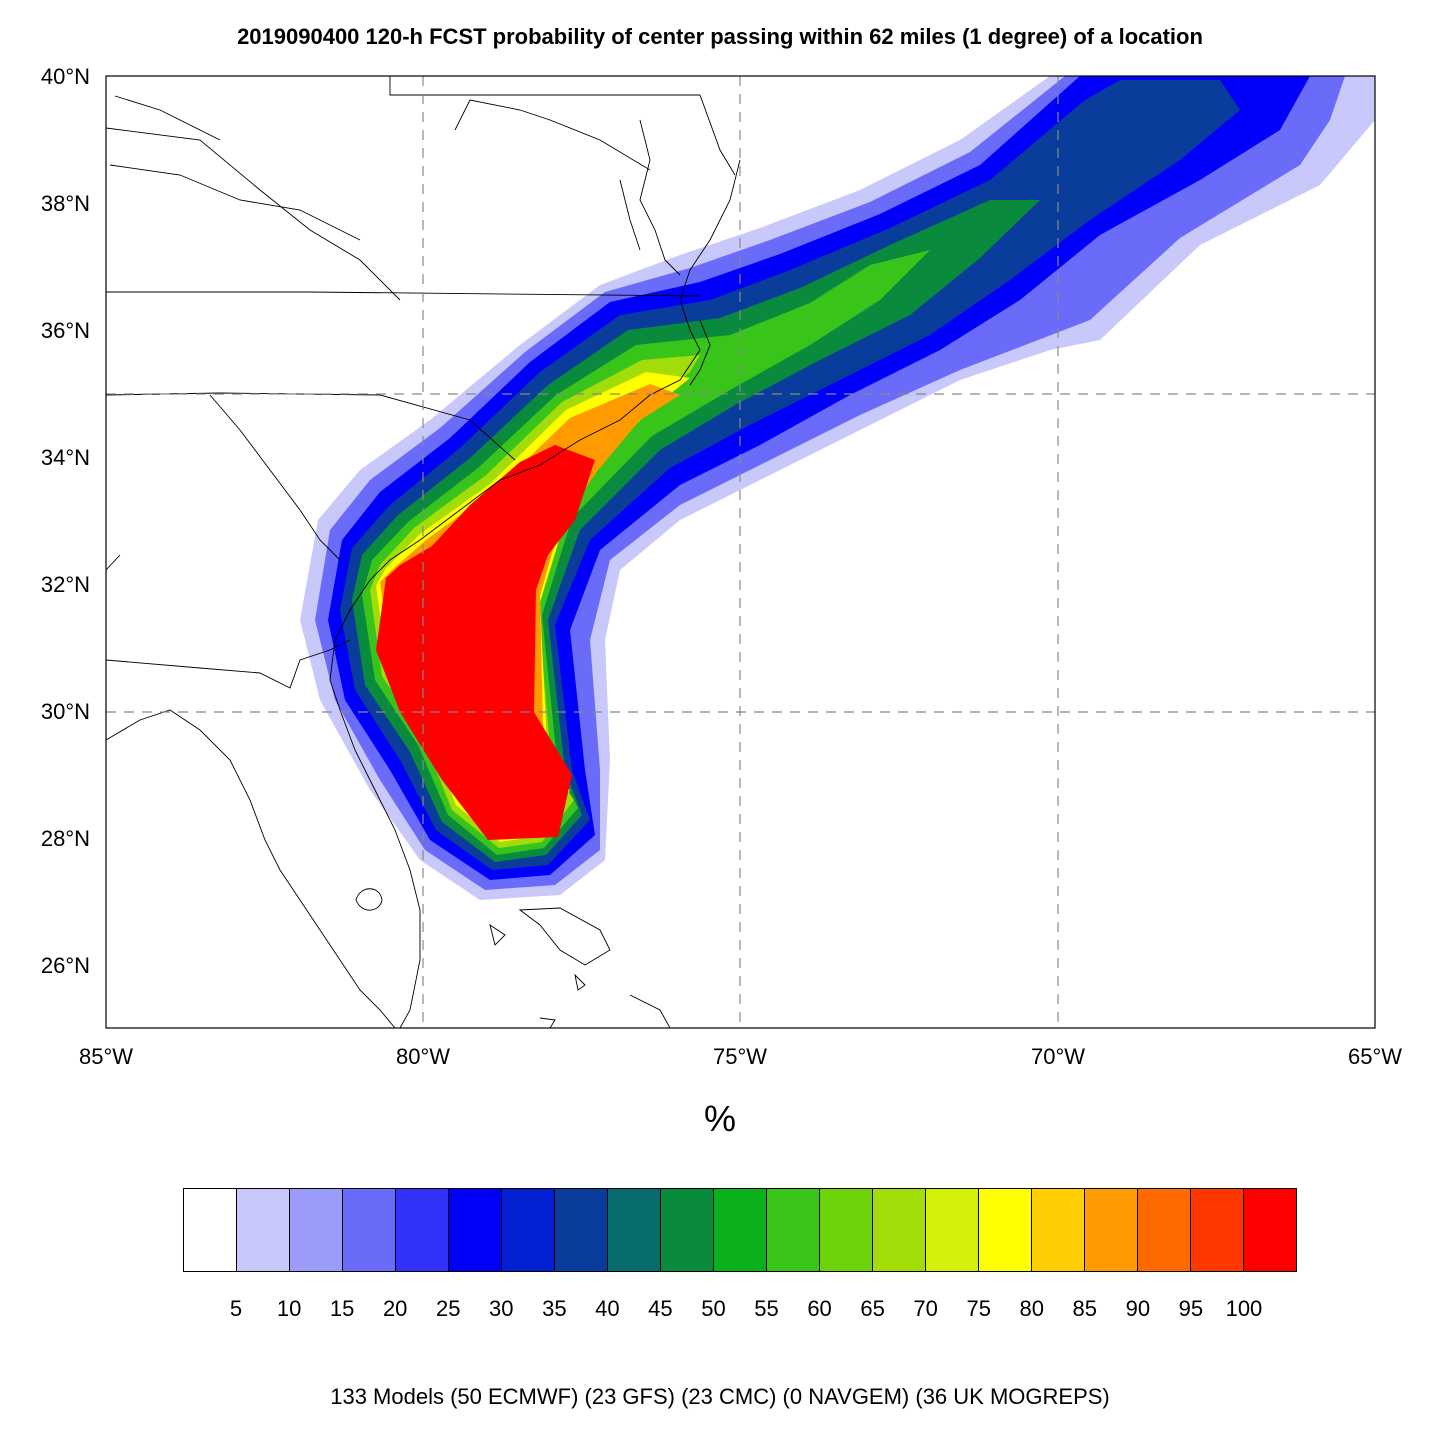 The height and width of the screenshot is (1440, 1440). Describe the element at coordinates (819, 1308) in the screenshot. I see `colorbar-tick-label: 60` at that location.